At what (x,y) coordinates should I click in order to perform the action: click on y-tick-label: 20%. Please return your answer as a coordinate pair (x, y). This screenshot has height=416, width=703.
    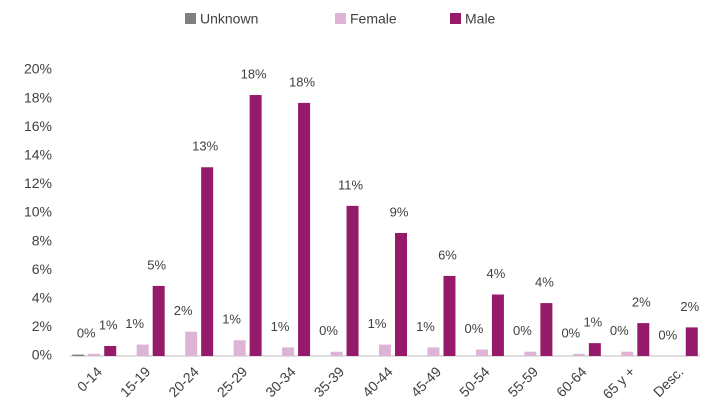
    Looking at the image, I should click on (38, 69).